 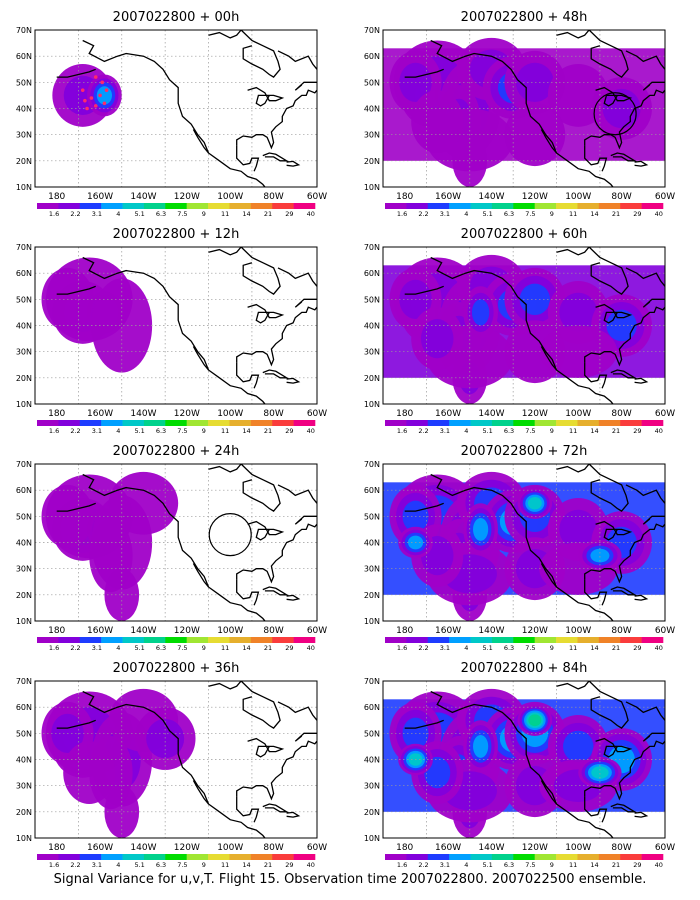 I want to click on y-tick-label: 30N, so click(x=24, y=786).